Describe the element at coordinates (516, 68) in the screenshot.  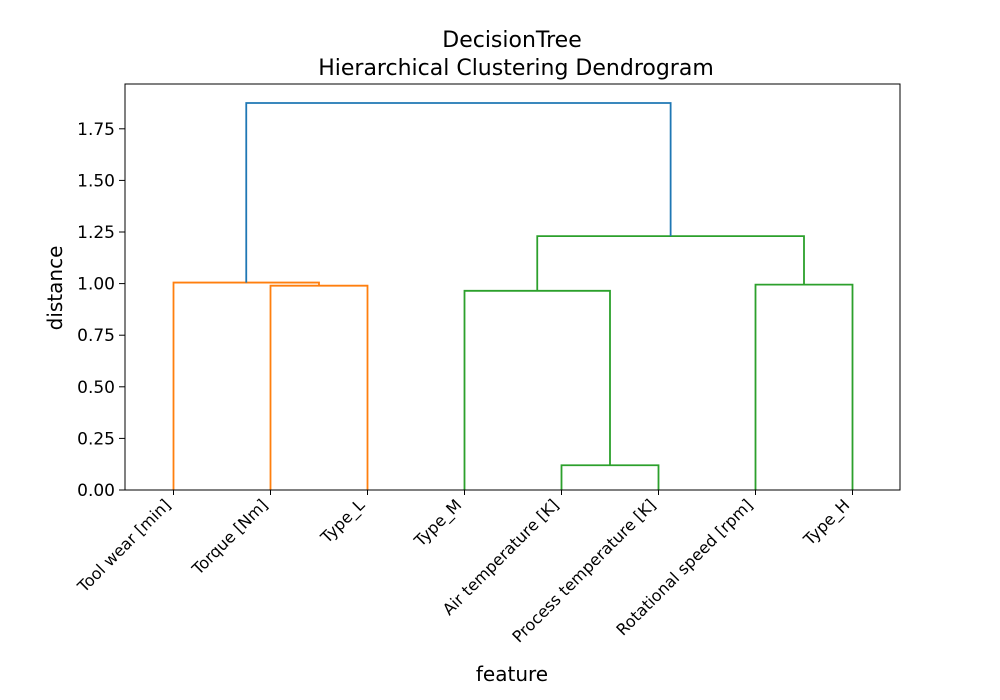
I see `chart-subtitle: Hierarchical Clustering Dendrogram` at that location.